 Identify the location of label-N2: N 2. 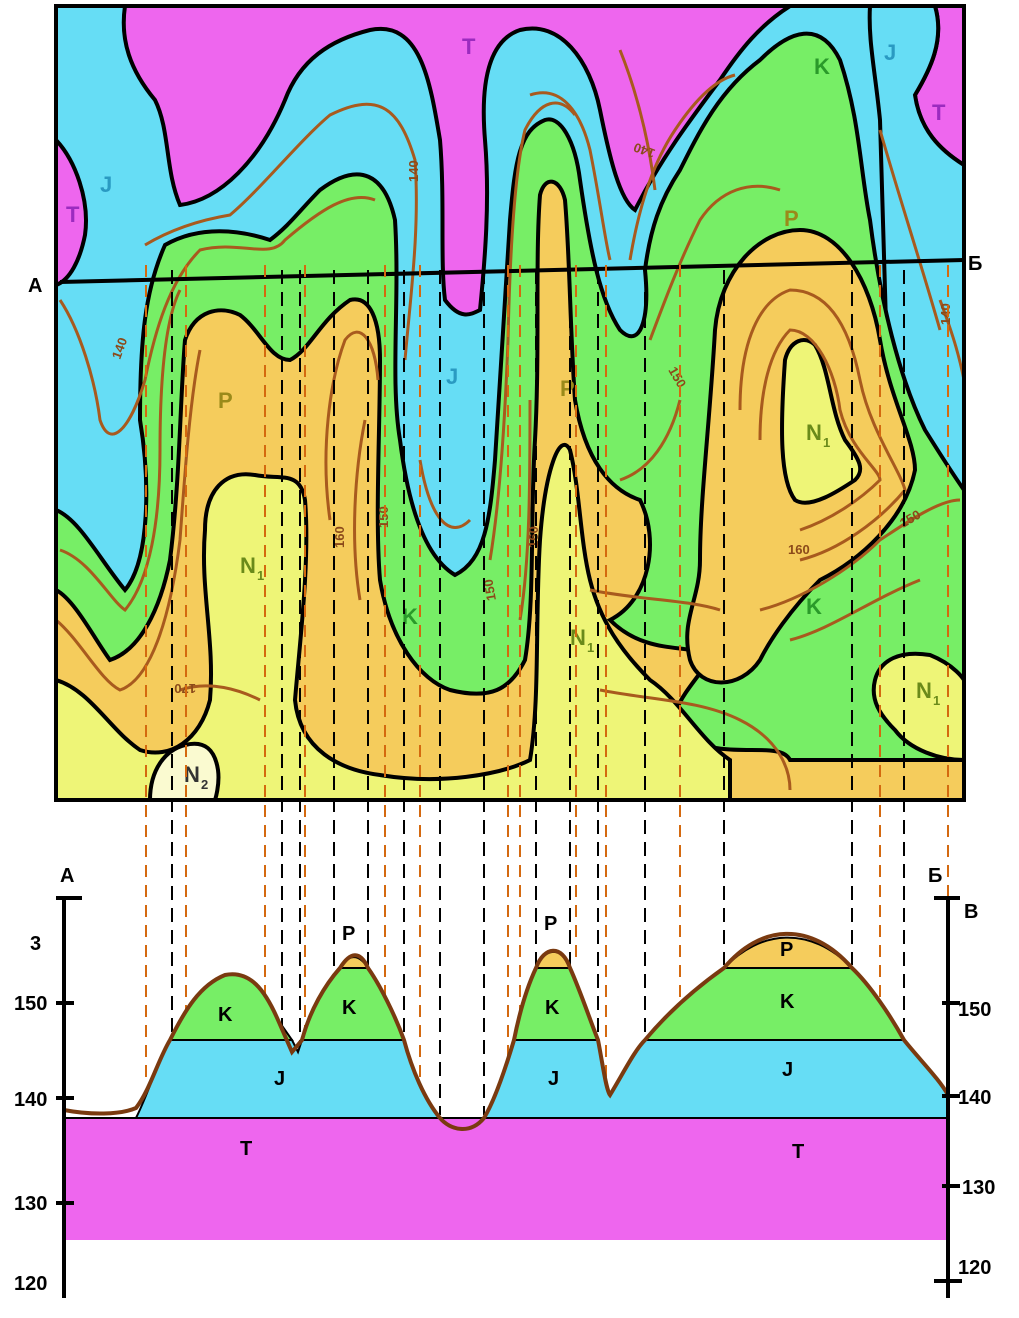
(196, 777).